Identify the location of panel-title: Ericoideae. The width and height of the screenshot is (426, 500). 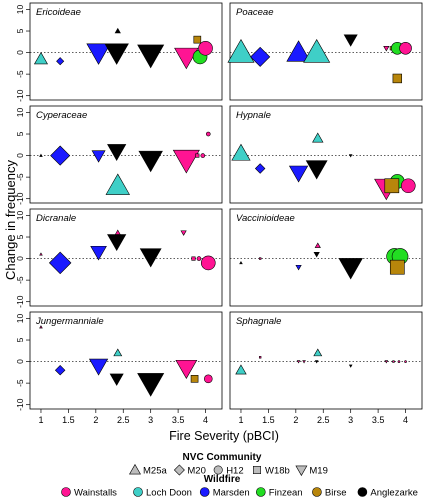
(58, 12).